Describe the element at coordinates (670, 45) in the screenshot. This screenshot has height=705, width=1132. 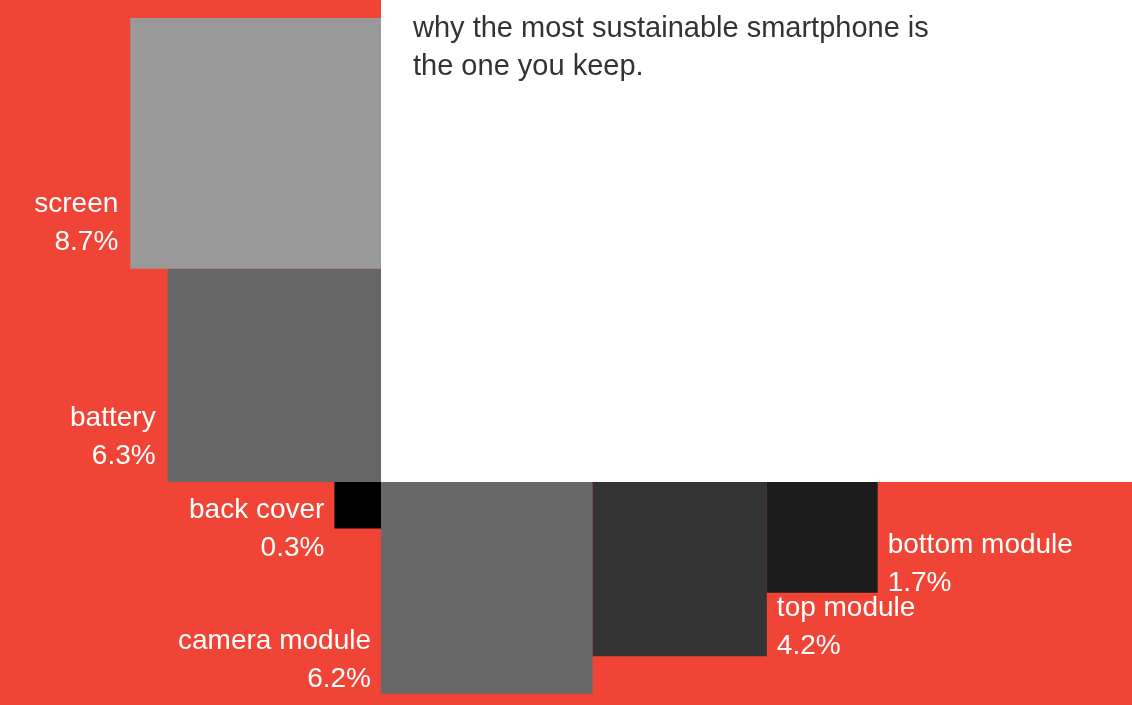
I see `text: why the most sustainable smartphone is the one you keep.` at that location.